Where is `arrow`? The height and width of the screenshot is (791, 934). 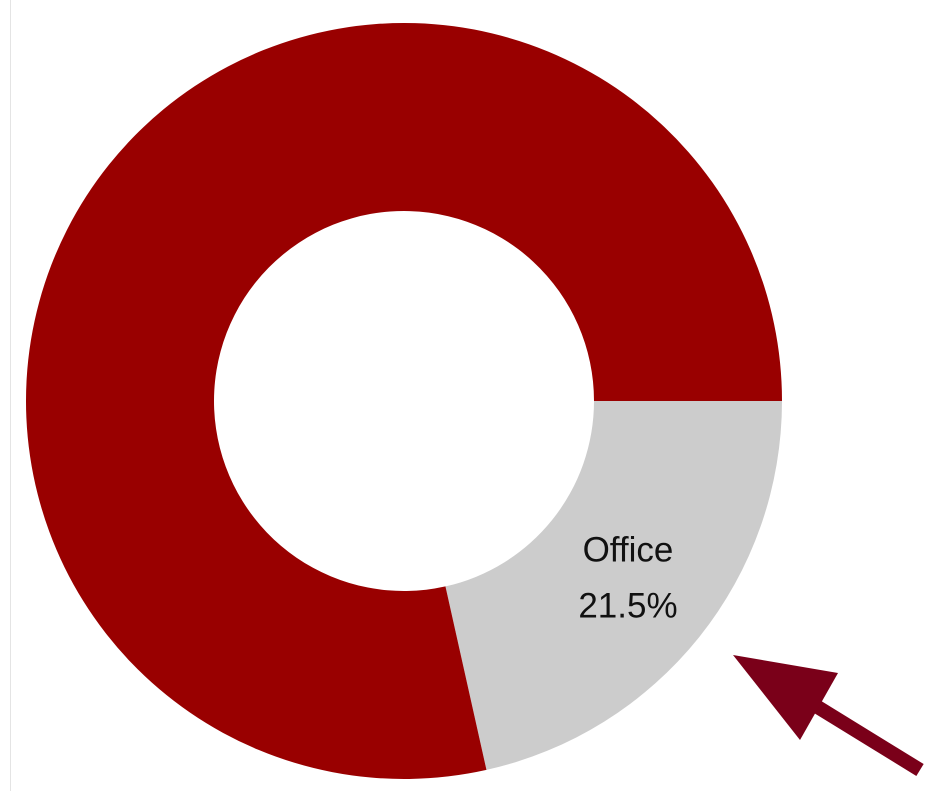 arrow is located at coordinates (828, 715).